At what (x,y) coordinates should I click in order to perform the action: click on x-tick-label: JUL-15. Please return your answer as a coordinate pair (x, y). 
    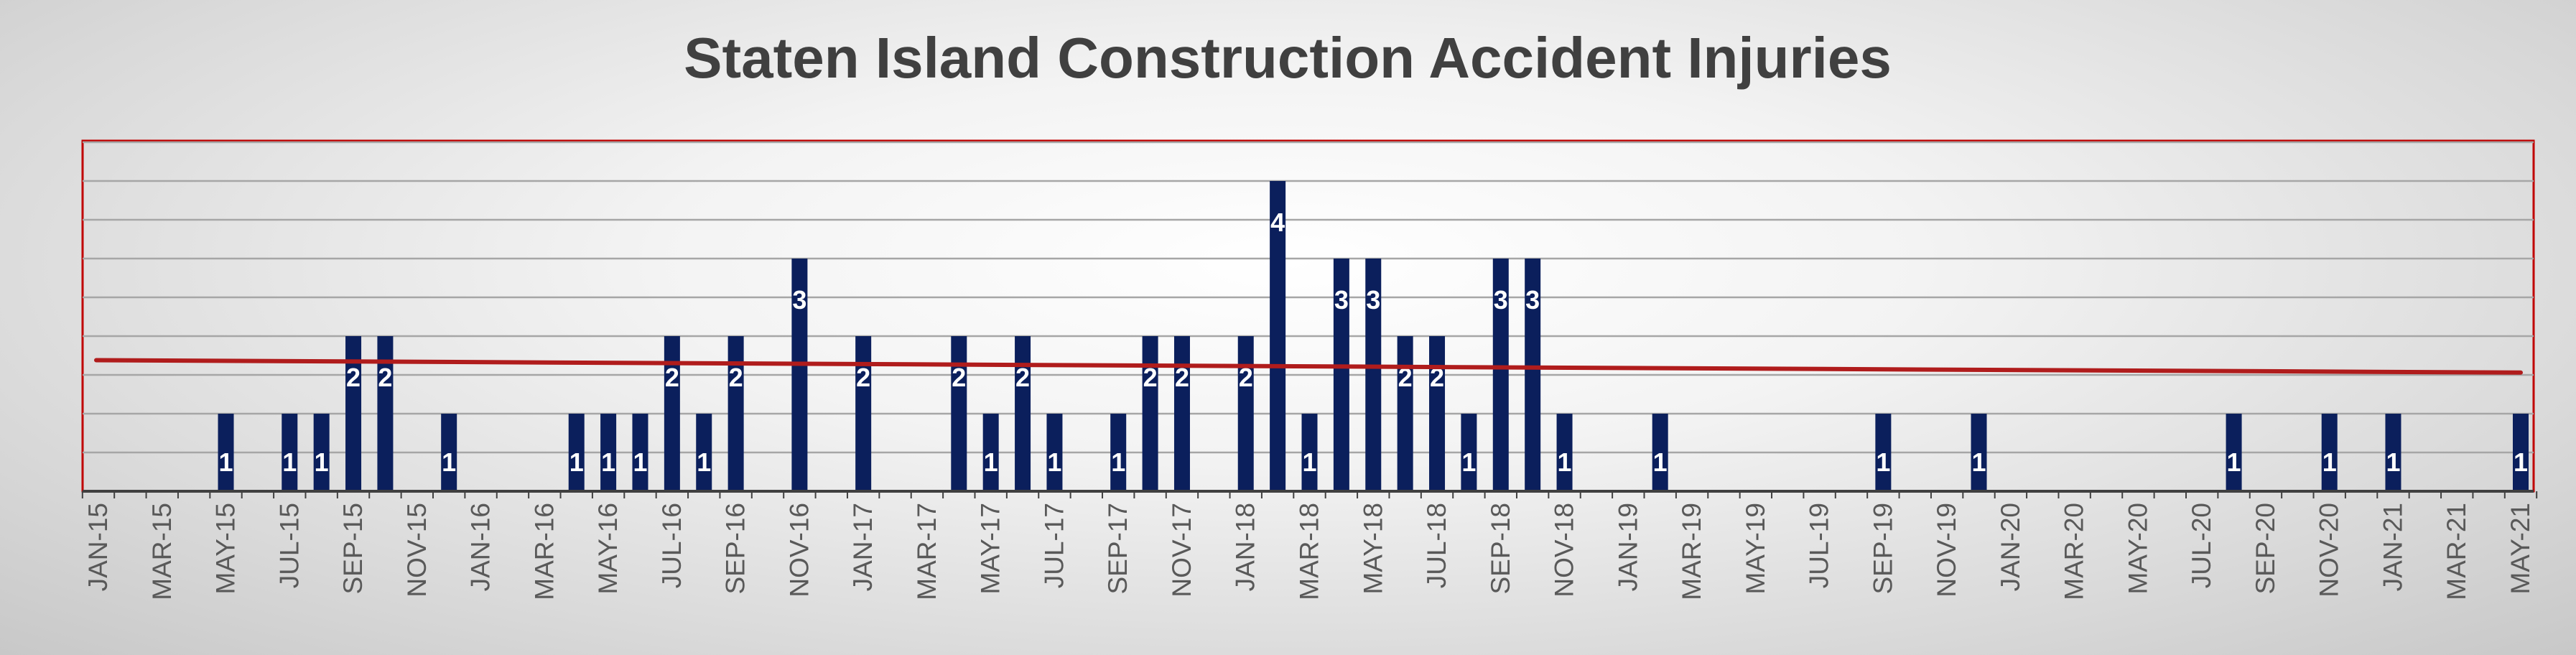
    Looking at the image, I should click on (289, 545).